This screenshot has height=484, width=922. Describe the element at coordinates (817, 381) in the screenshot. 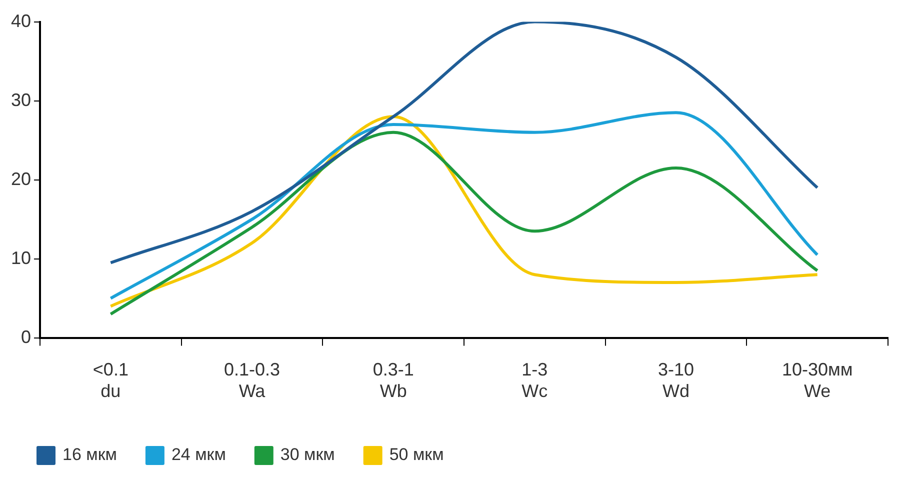

I see `x-tick-label: 10-30мм We` at that location.